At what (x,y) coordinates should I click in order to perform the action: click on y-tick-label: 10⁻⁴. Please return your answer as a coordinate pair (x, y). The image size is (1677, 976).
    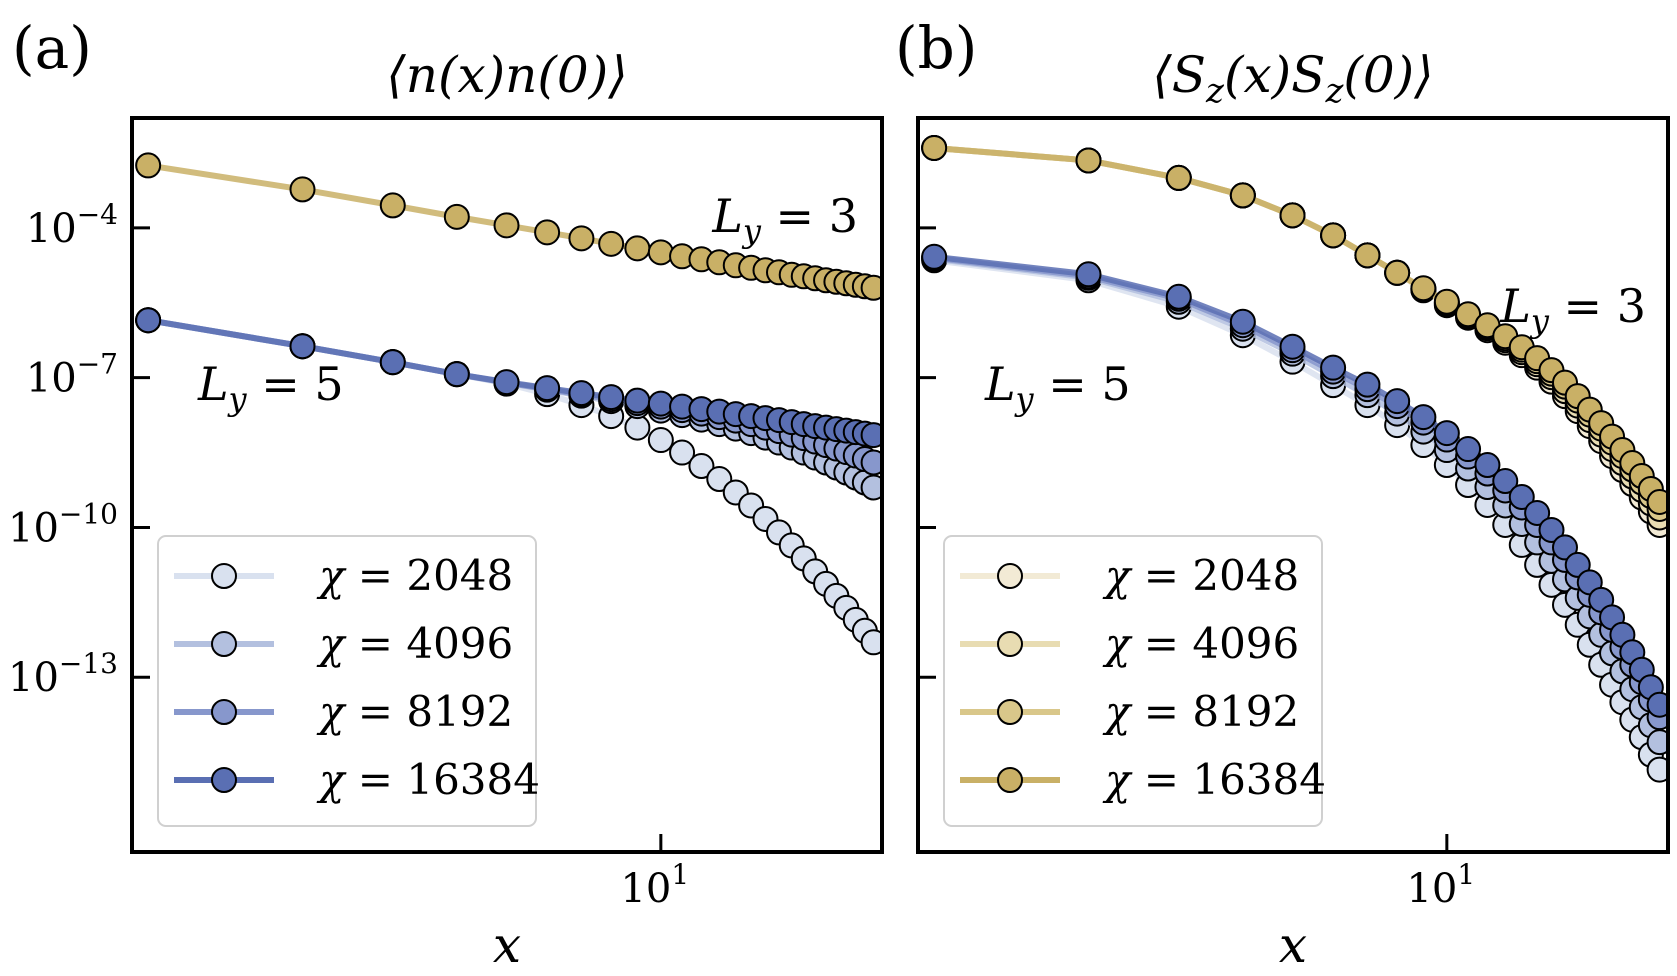
    Looking at the image, I should click on (72, 225).